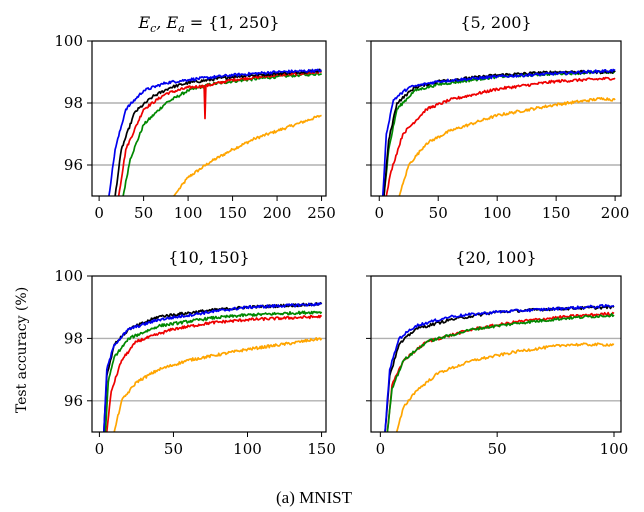  Describe the element at coordinates (321, 213) in the screenshot. I see `x-tick-label: 250` at that location.